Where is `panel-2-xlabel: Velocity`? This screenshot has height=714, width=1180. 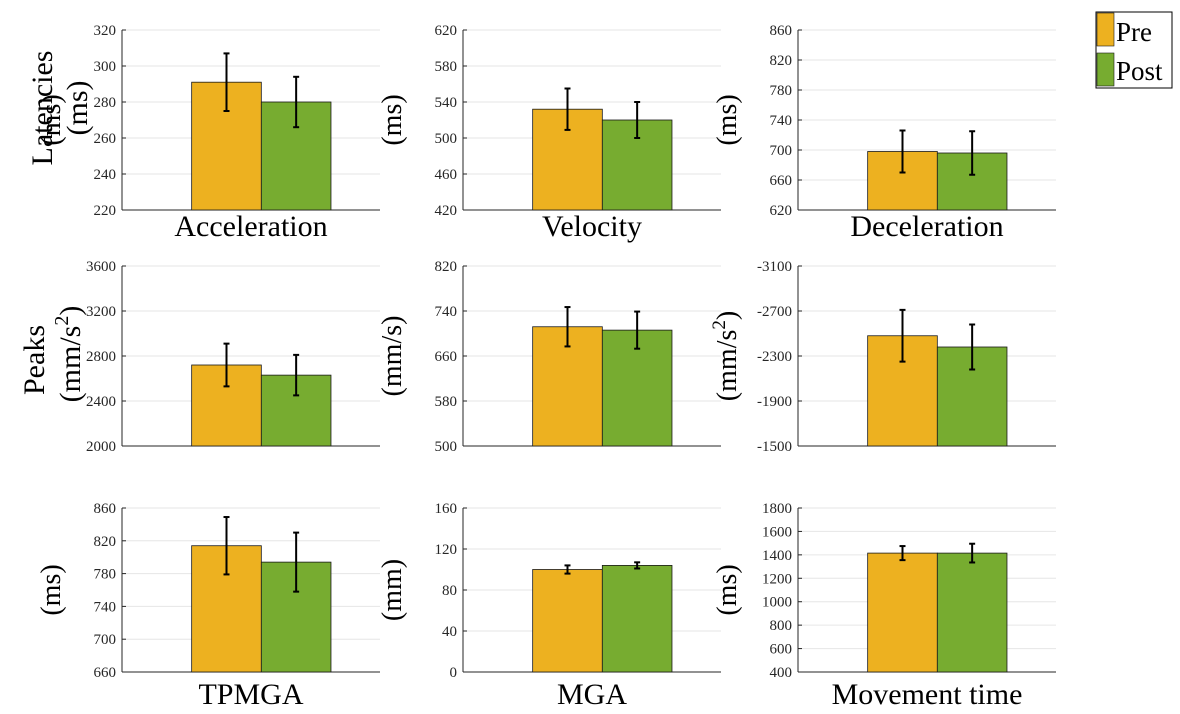
panel-2-xlabel: Velocity is located at coordinates (592, 226).